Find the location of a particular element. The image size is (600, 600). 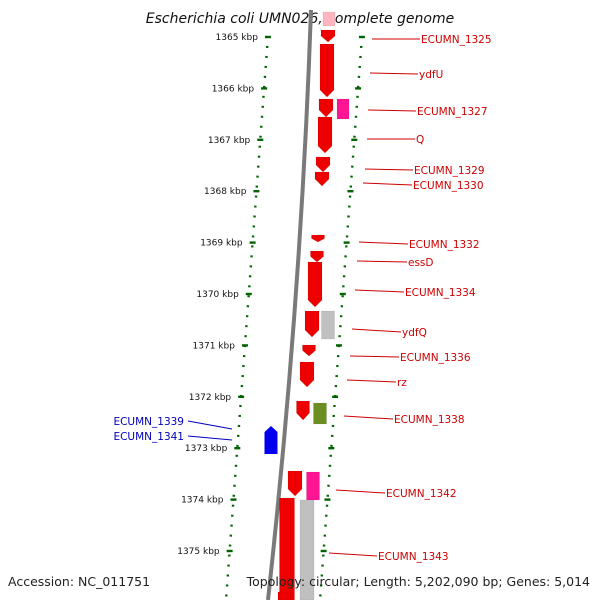

gene-label-right: ECUMN_1325 is located at coordinates (456, 40).